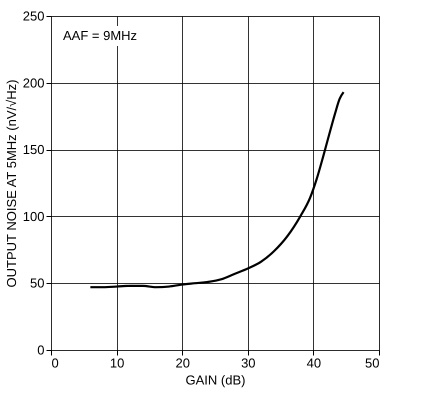  What do you see at coordinates (40, 350) in the screenshot?
I see `y-tick-label: 0` at bounding box center [40, 350].